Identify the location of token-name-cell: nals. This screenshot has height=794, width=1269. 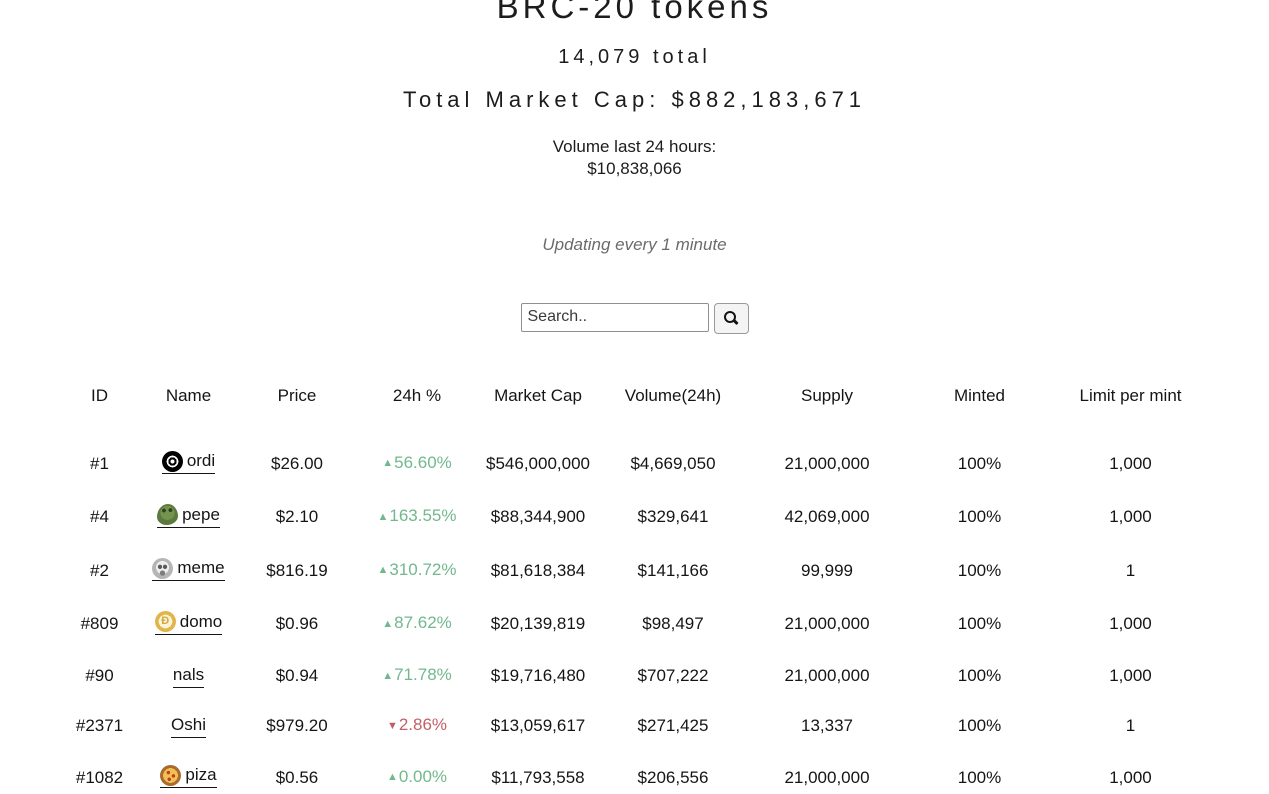
(188, 676).